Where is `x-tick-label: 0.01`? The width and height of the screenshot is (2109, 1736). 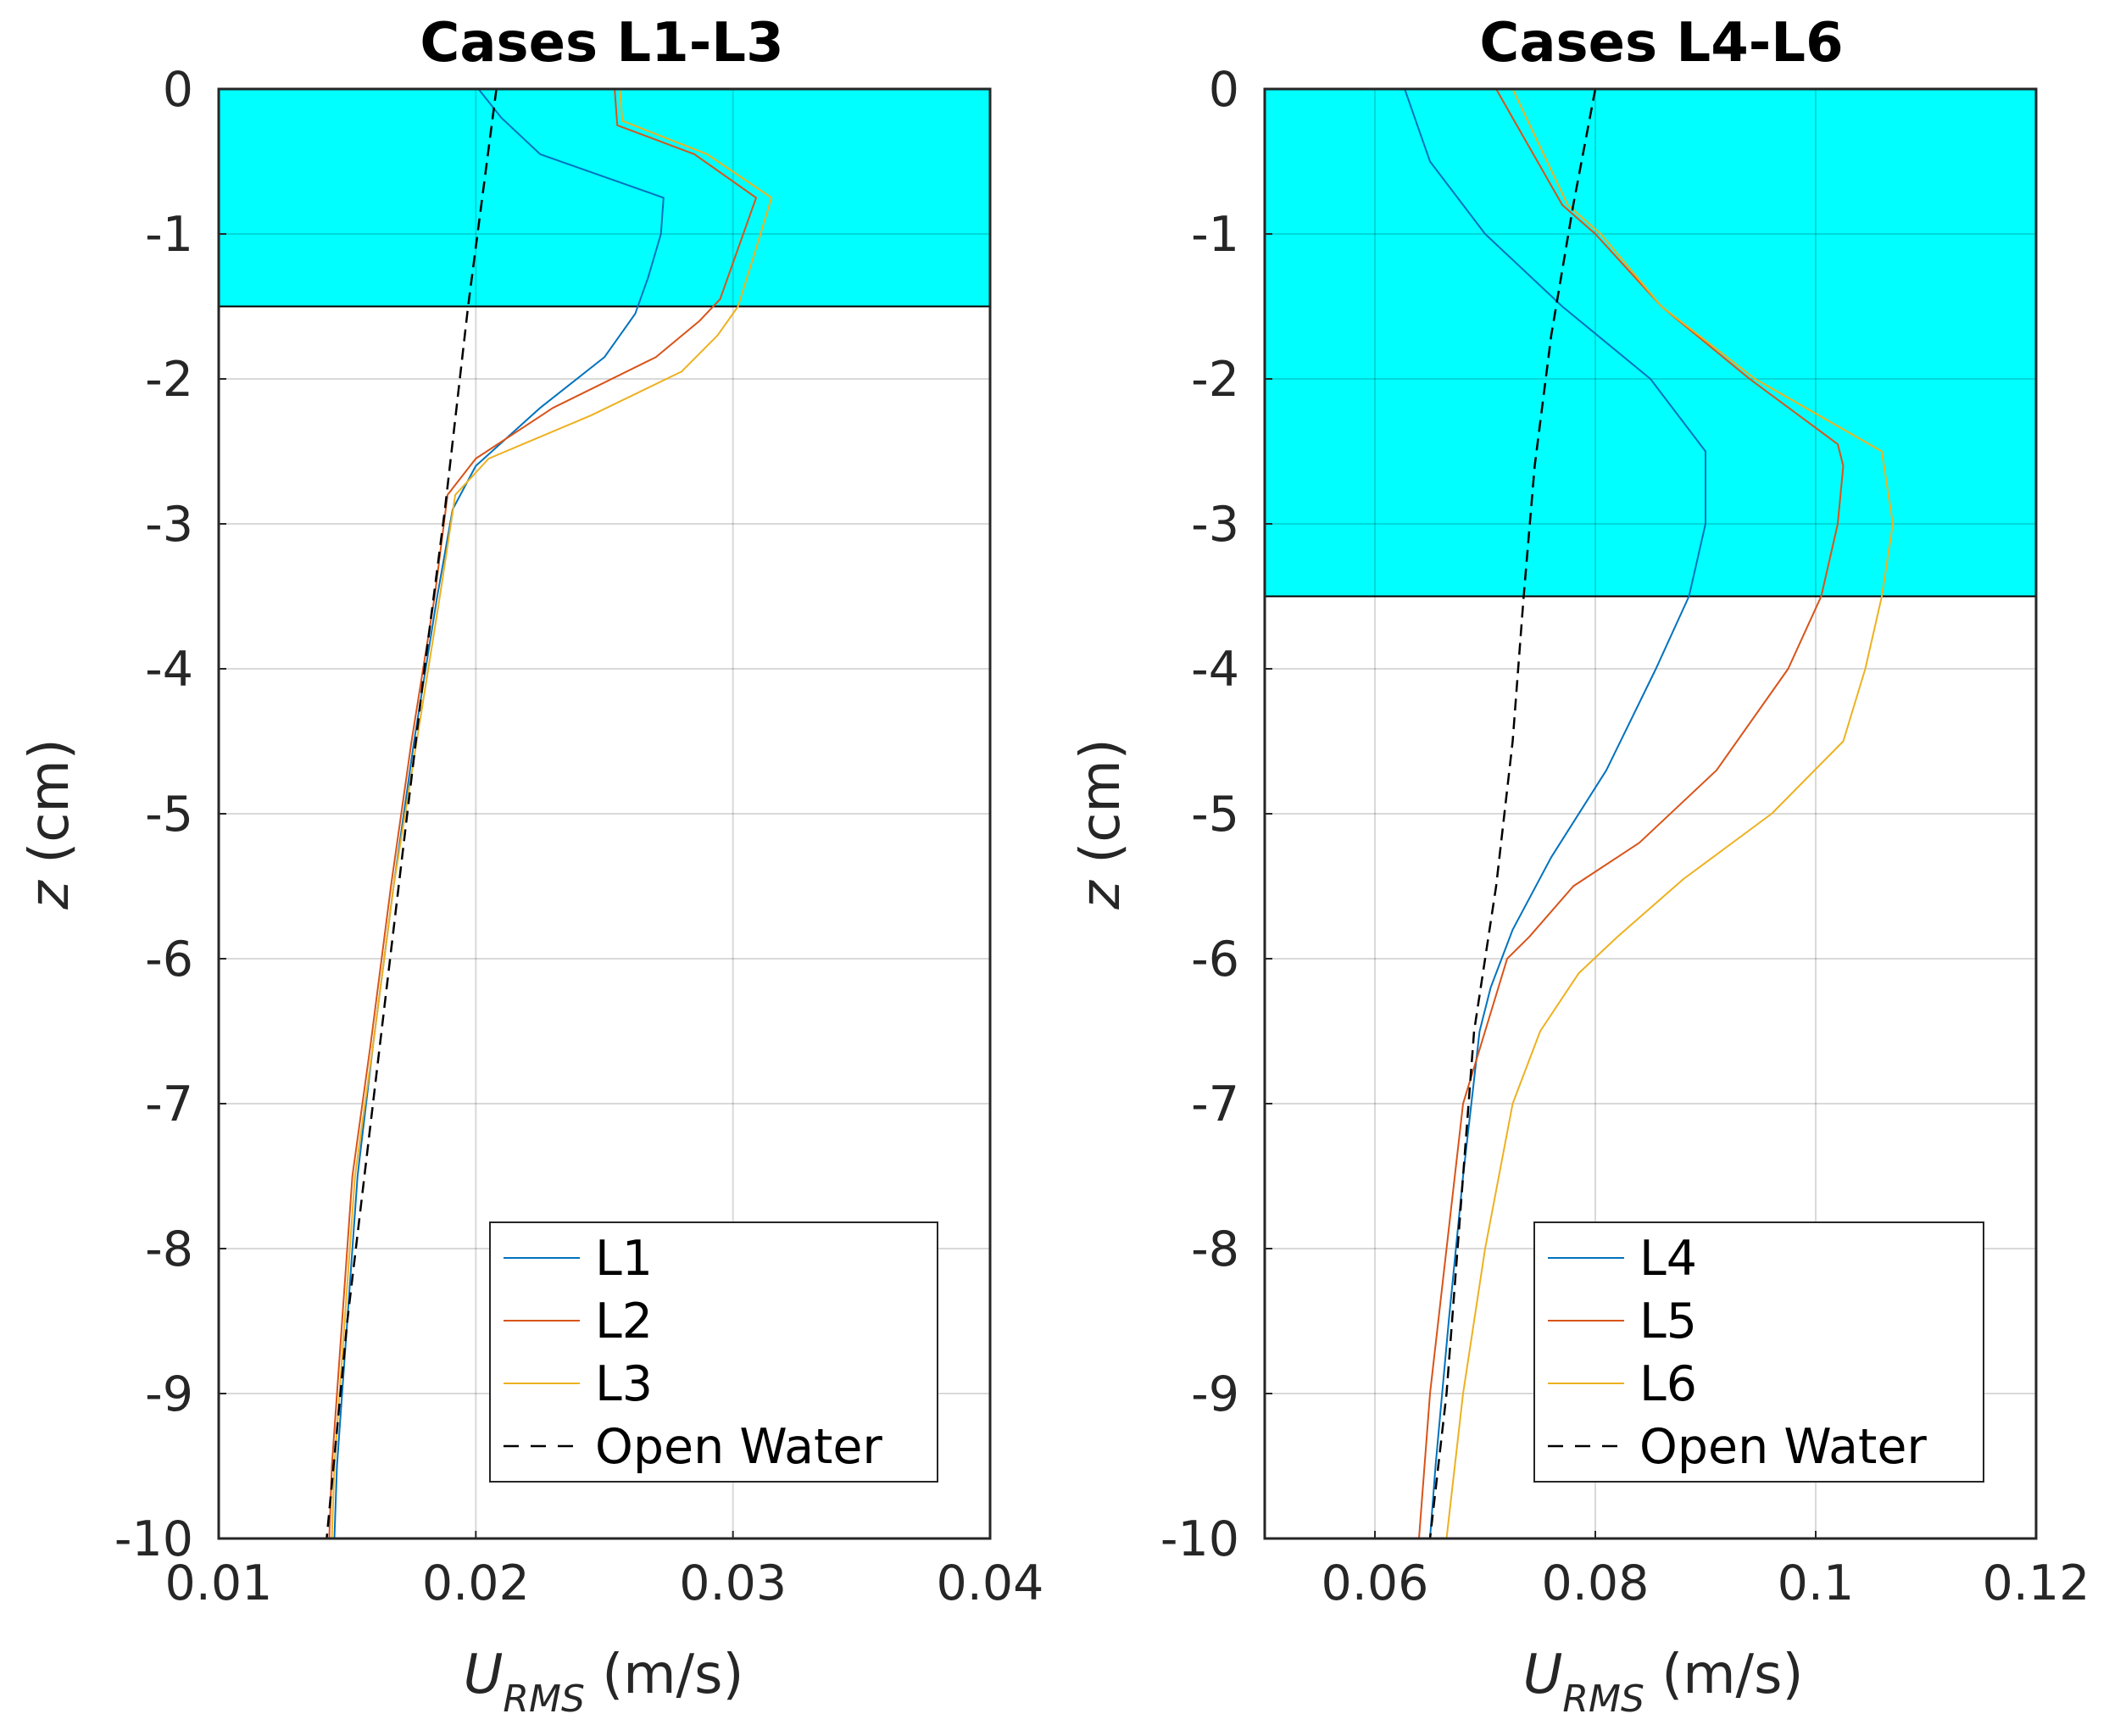
x-tick-label: 0.01 is located at coordinates (219, 1583).